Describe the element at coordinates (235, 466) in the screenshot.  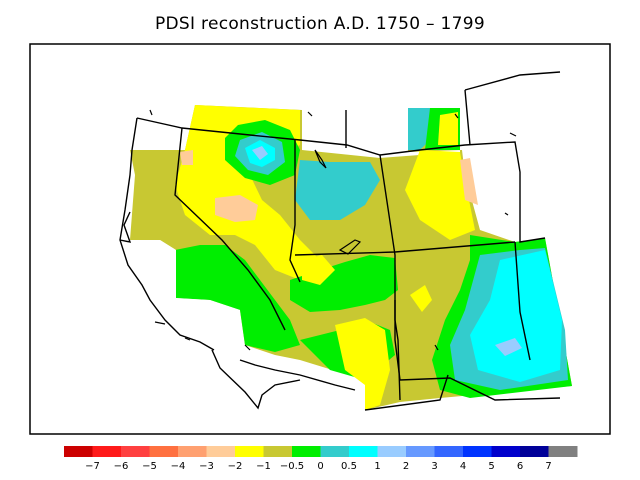
I see `legend-label: −2` at that location.